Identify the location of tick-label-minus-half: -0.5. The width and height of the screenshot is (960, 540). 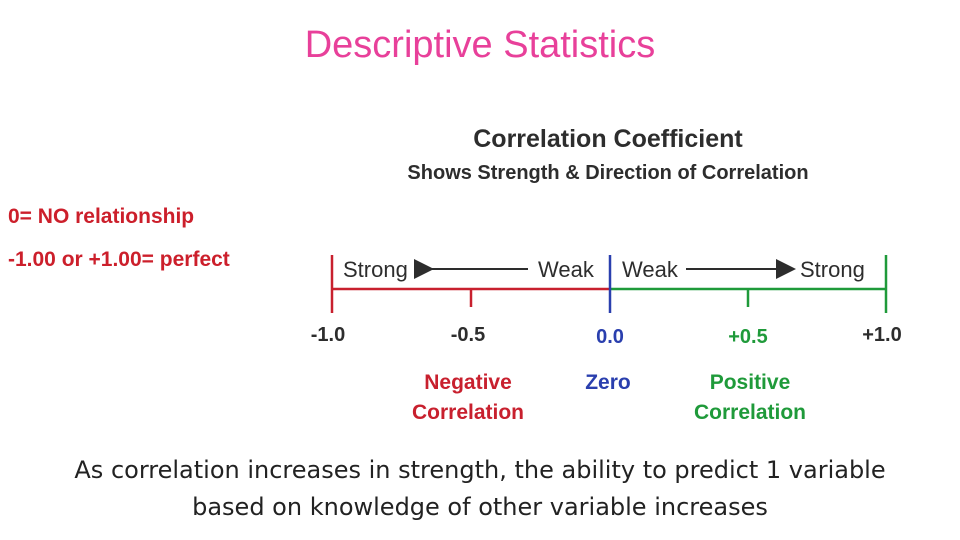
(468, 335).